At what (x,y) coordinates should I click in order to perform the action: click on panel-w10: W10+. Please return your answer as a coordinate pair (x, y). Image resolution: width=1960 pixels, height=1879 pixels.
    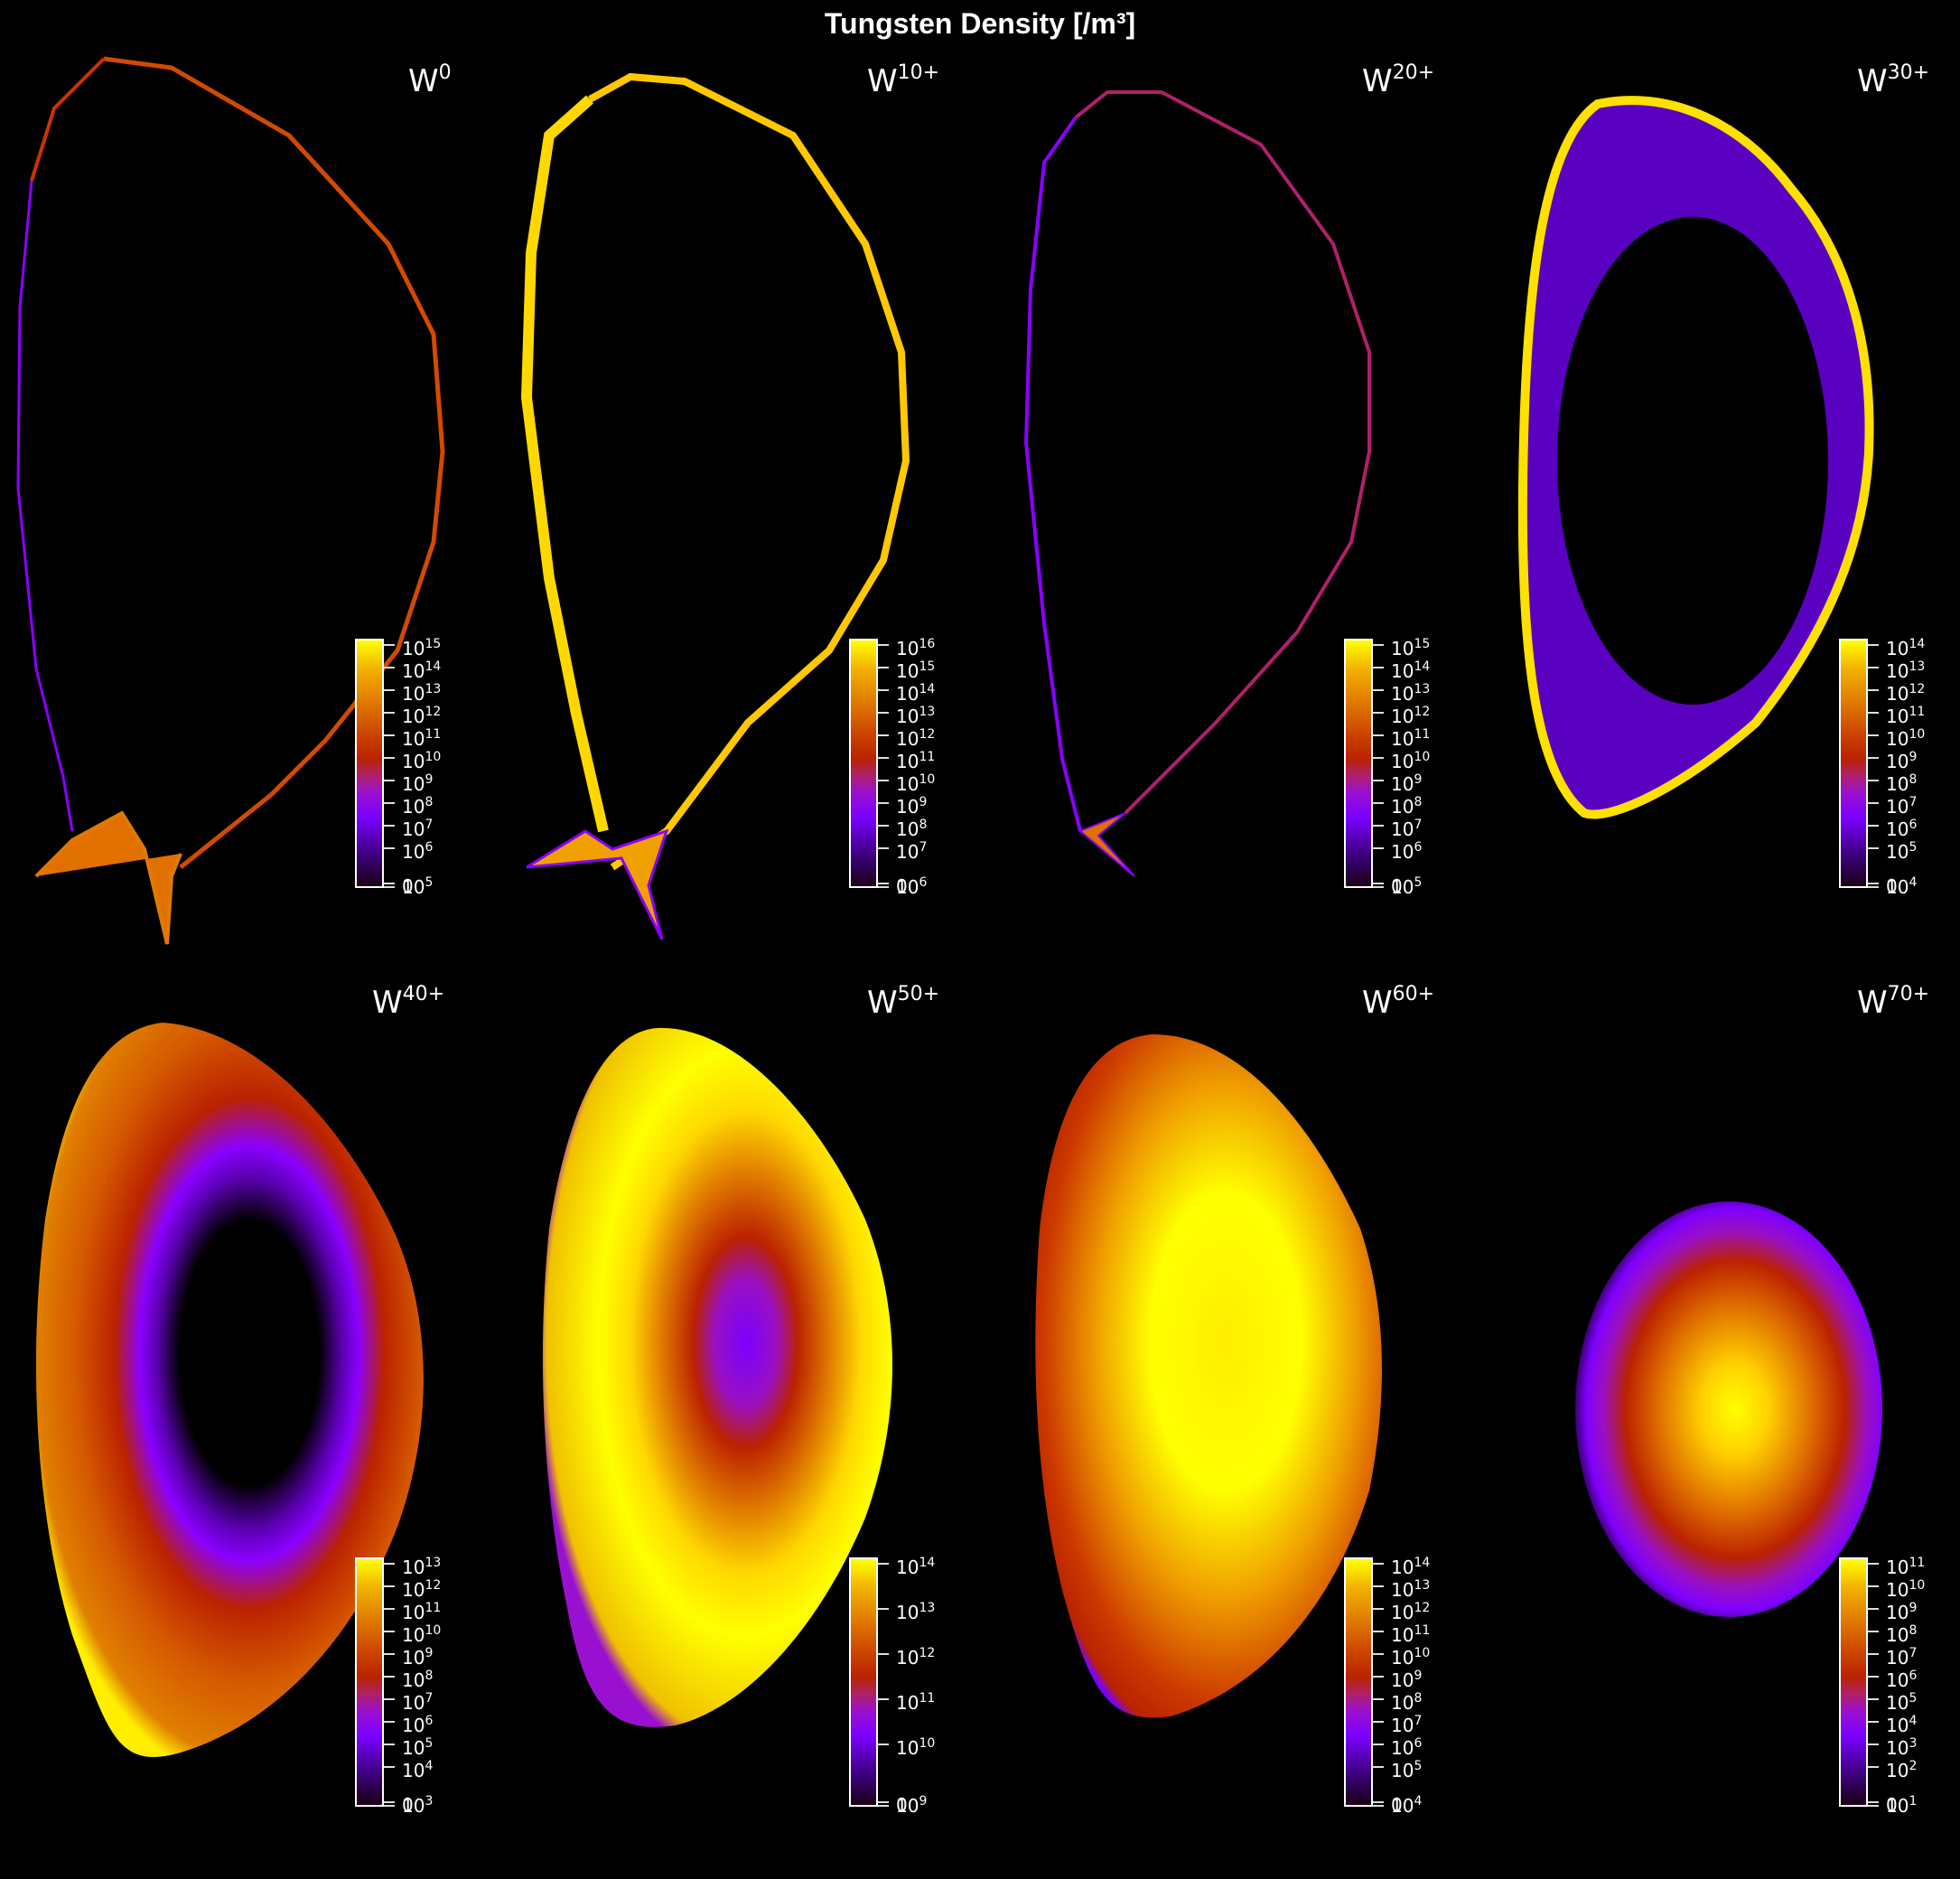
    Looking at the image, I should click on (739, 492).